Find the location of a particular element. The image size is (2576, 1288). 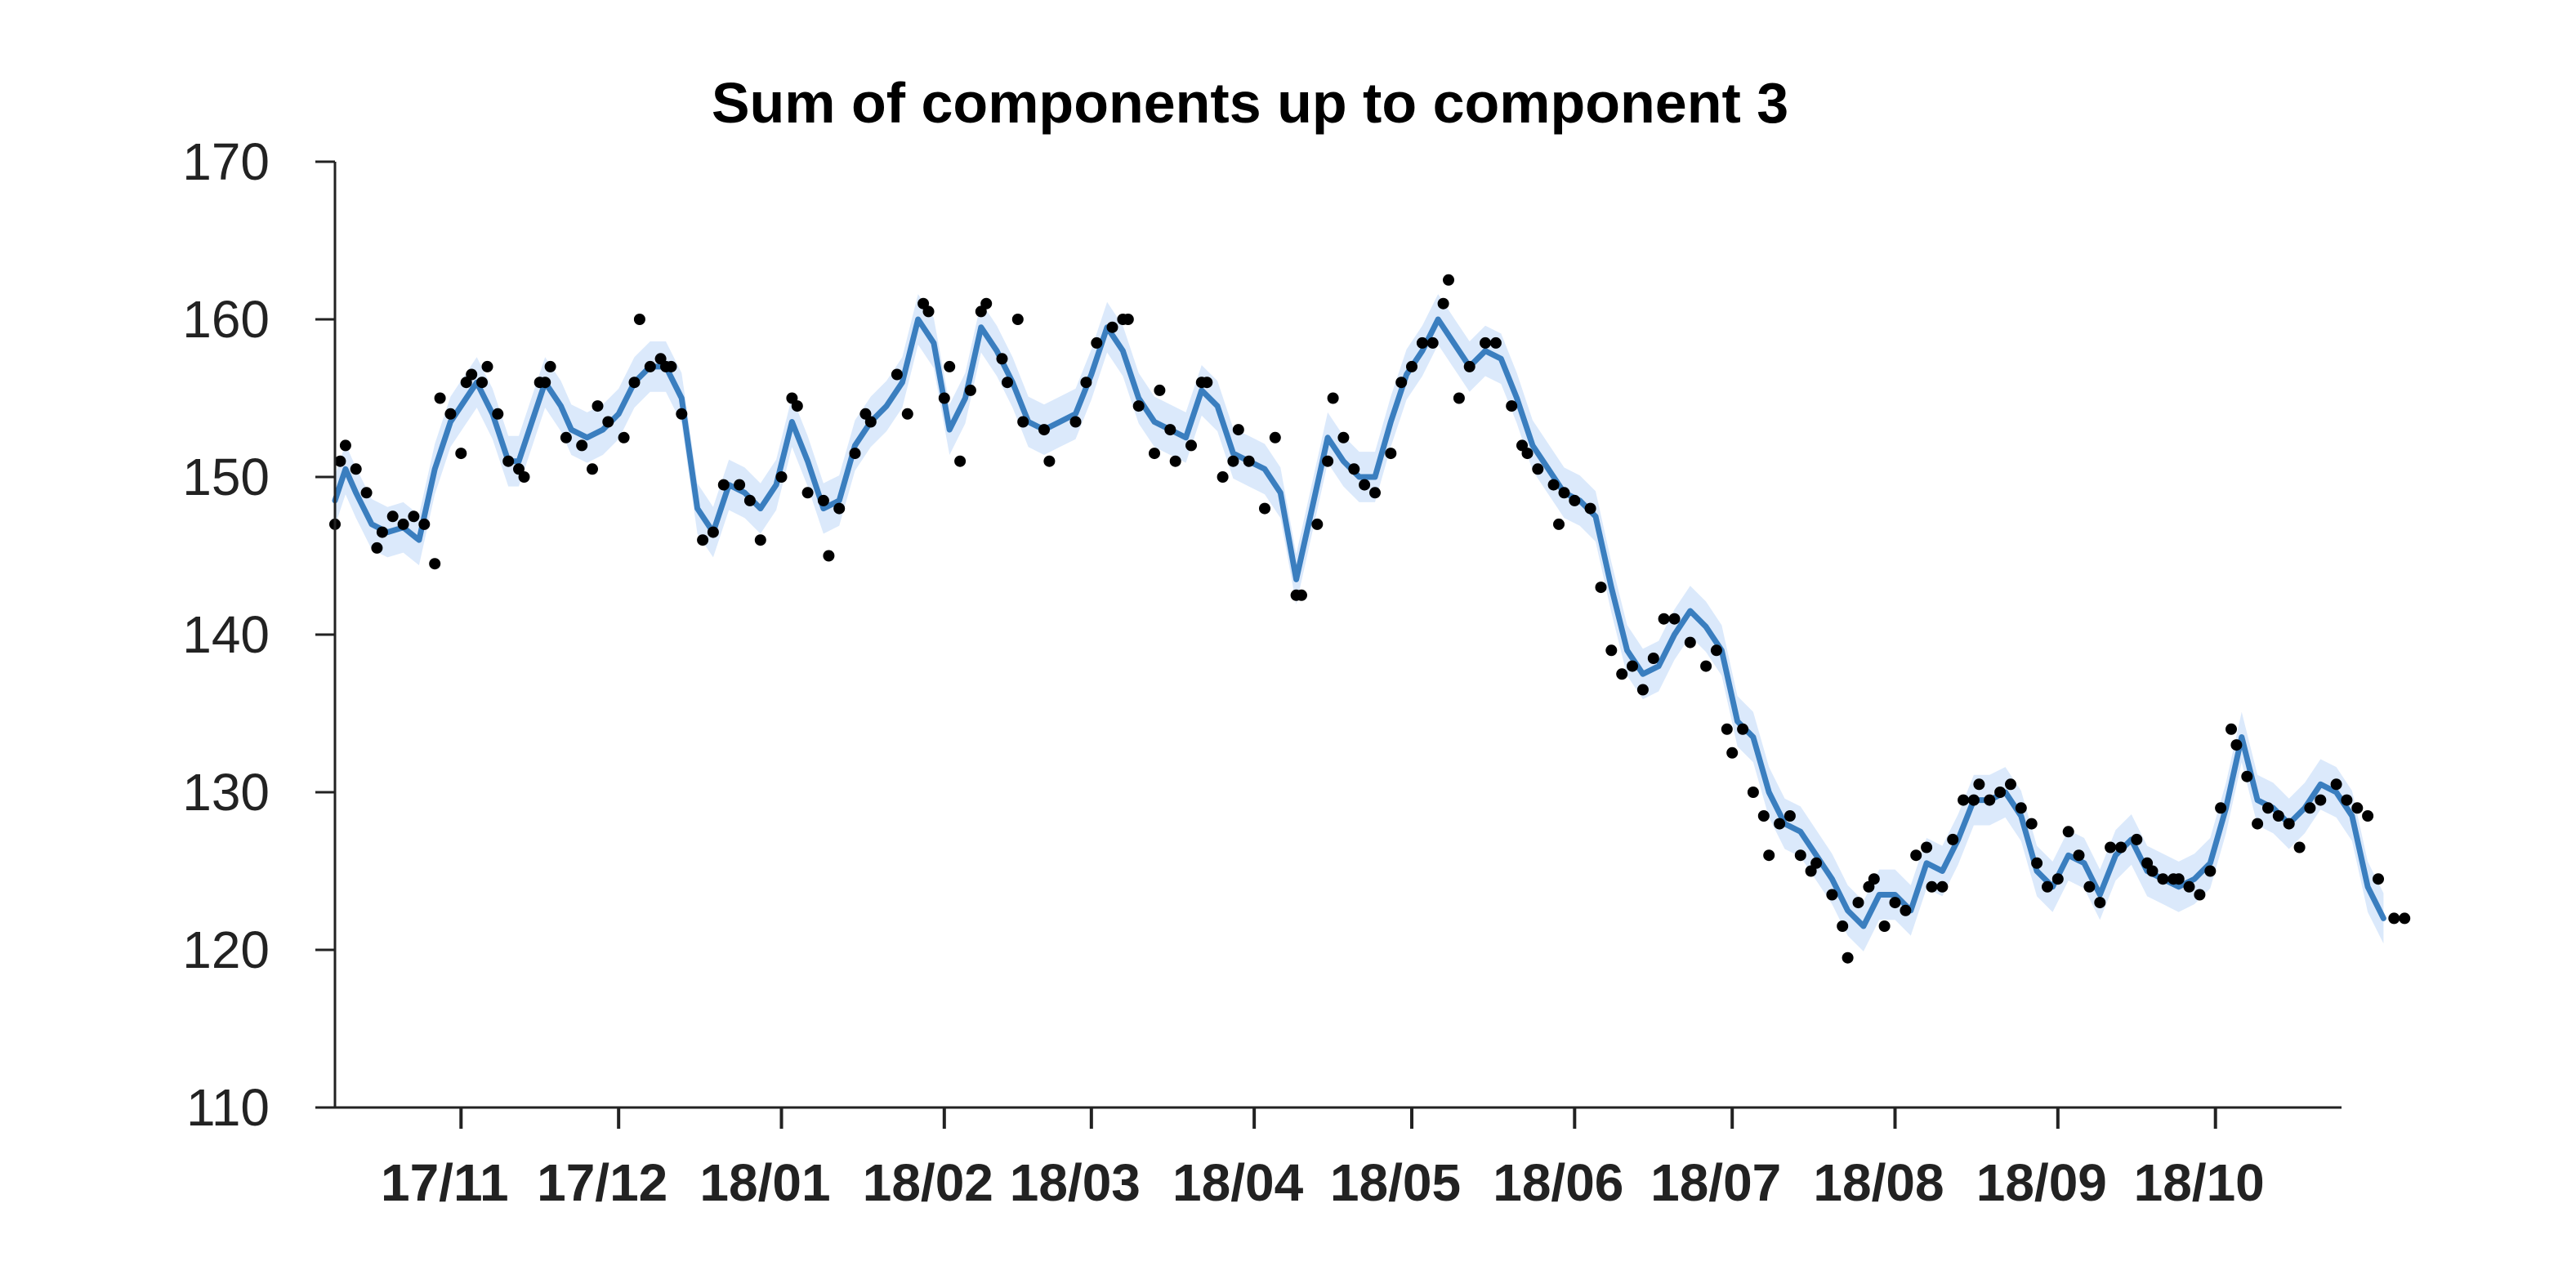

x-tick-label: 17/12 is located at coordinates (602, 1182).